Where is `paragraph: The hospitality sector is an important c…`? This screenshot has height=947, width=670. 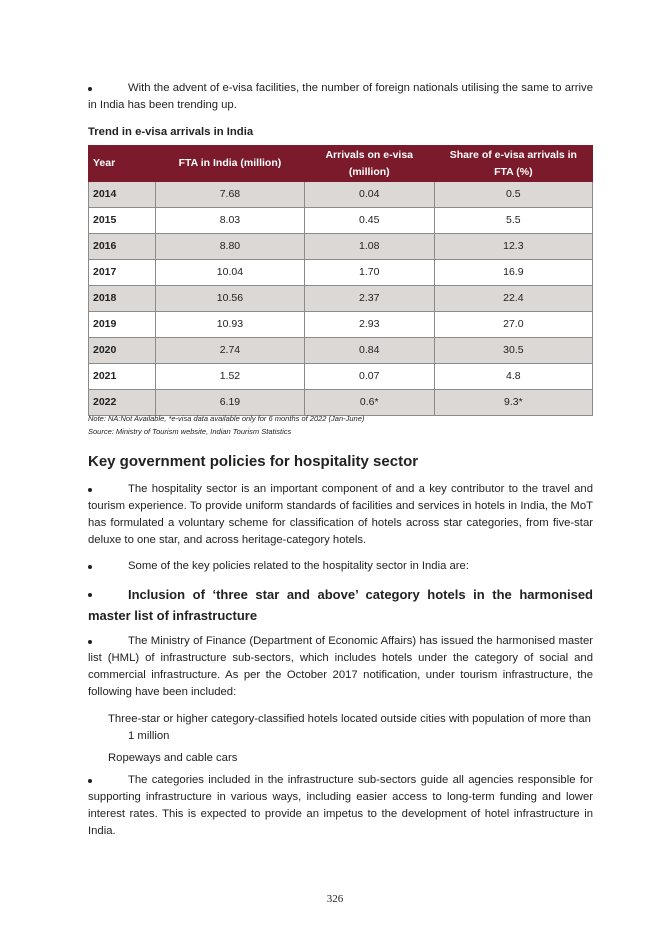 paragraph: The hospitality sector is an important c… is located at coordinates (340, 515).